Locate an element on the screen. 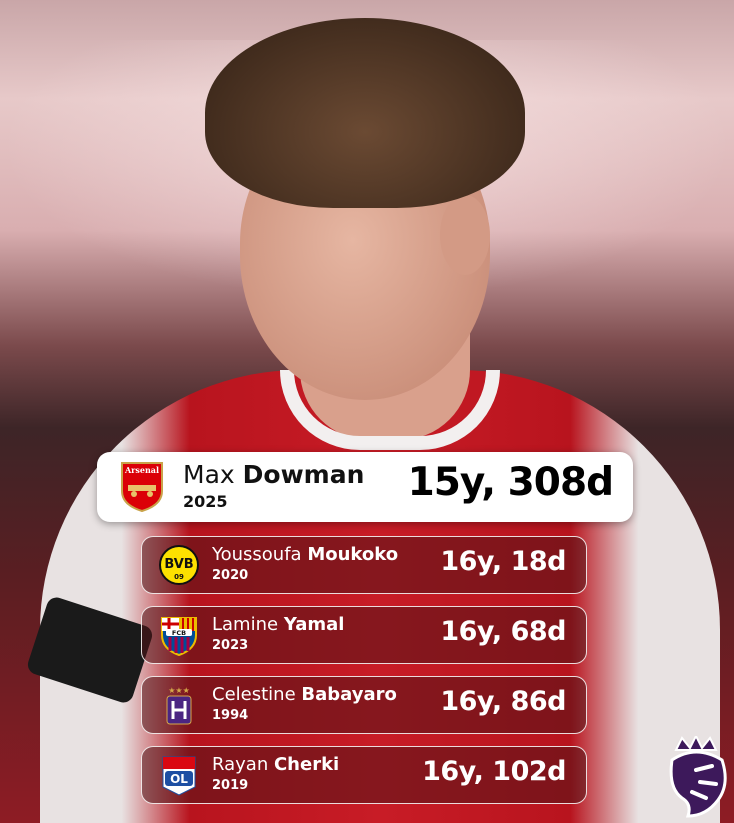 This screenshot has width=734, height=823. dortmund-badge-icon: BVB 09 is located at coordinates (179, 565).